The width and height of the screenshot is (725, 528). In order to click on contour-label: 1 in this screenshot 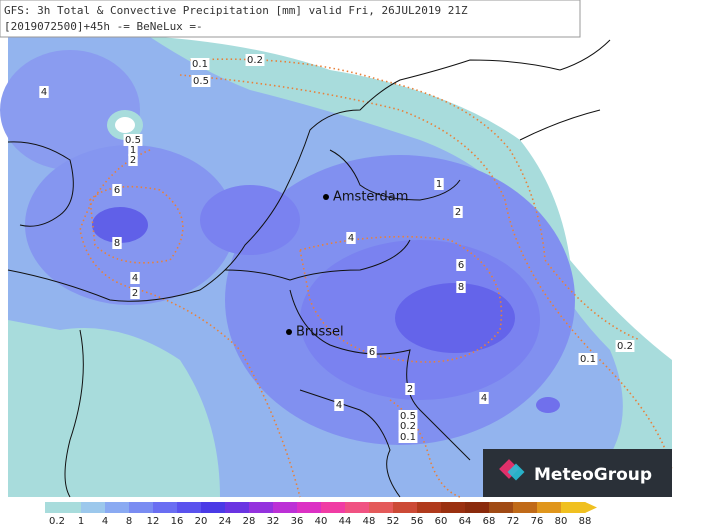, I will do `click(439, 184)`.